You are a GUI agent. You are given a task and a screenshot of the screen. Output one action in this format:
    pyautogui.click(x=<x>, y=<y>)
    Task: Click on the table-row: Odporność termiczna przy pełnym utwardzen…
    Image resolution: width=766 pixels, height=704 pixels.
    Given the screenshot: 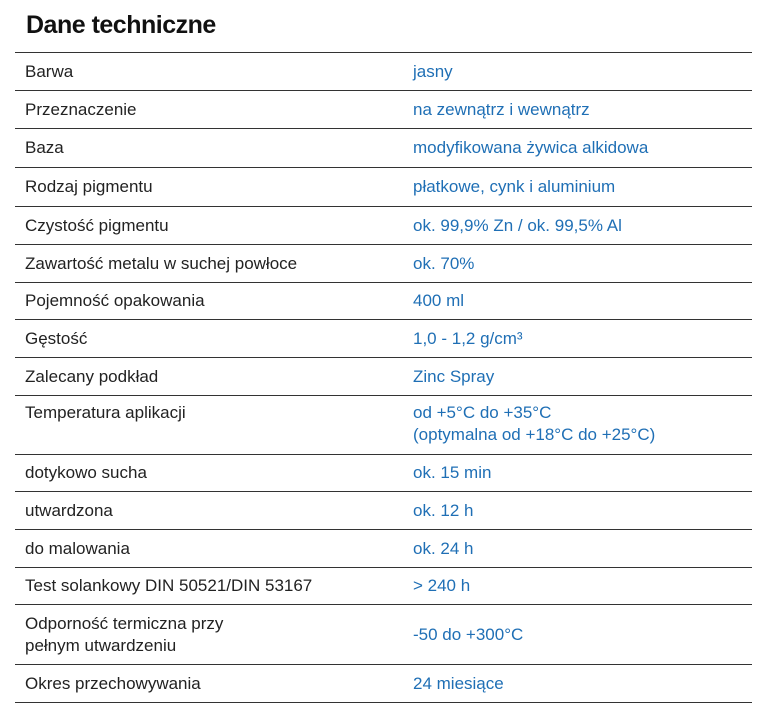 What is the action you would take?
    pyautogui.click(x=383, y=634)
    